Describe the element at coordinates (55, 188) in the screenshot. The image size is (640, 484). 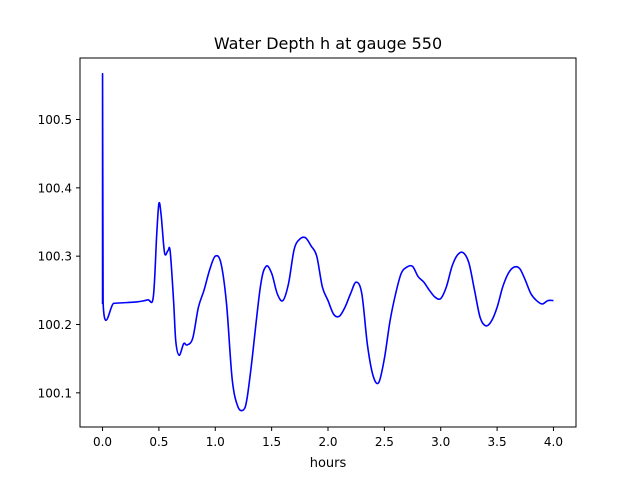
I see `y-tick-label: 100.4` at that location.